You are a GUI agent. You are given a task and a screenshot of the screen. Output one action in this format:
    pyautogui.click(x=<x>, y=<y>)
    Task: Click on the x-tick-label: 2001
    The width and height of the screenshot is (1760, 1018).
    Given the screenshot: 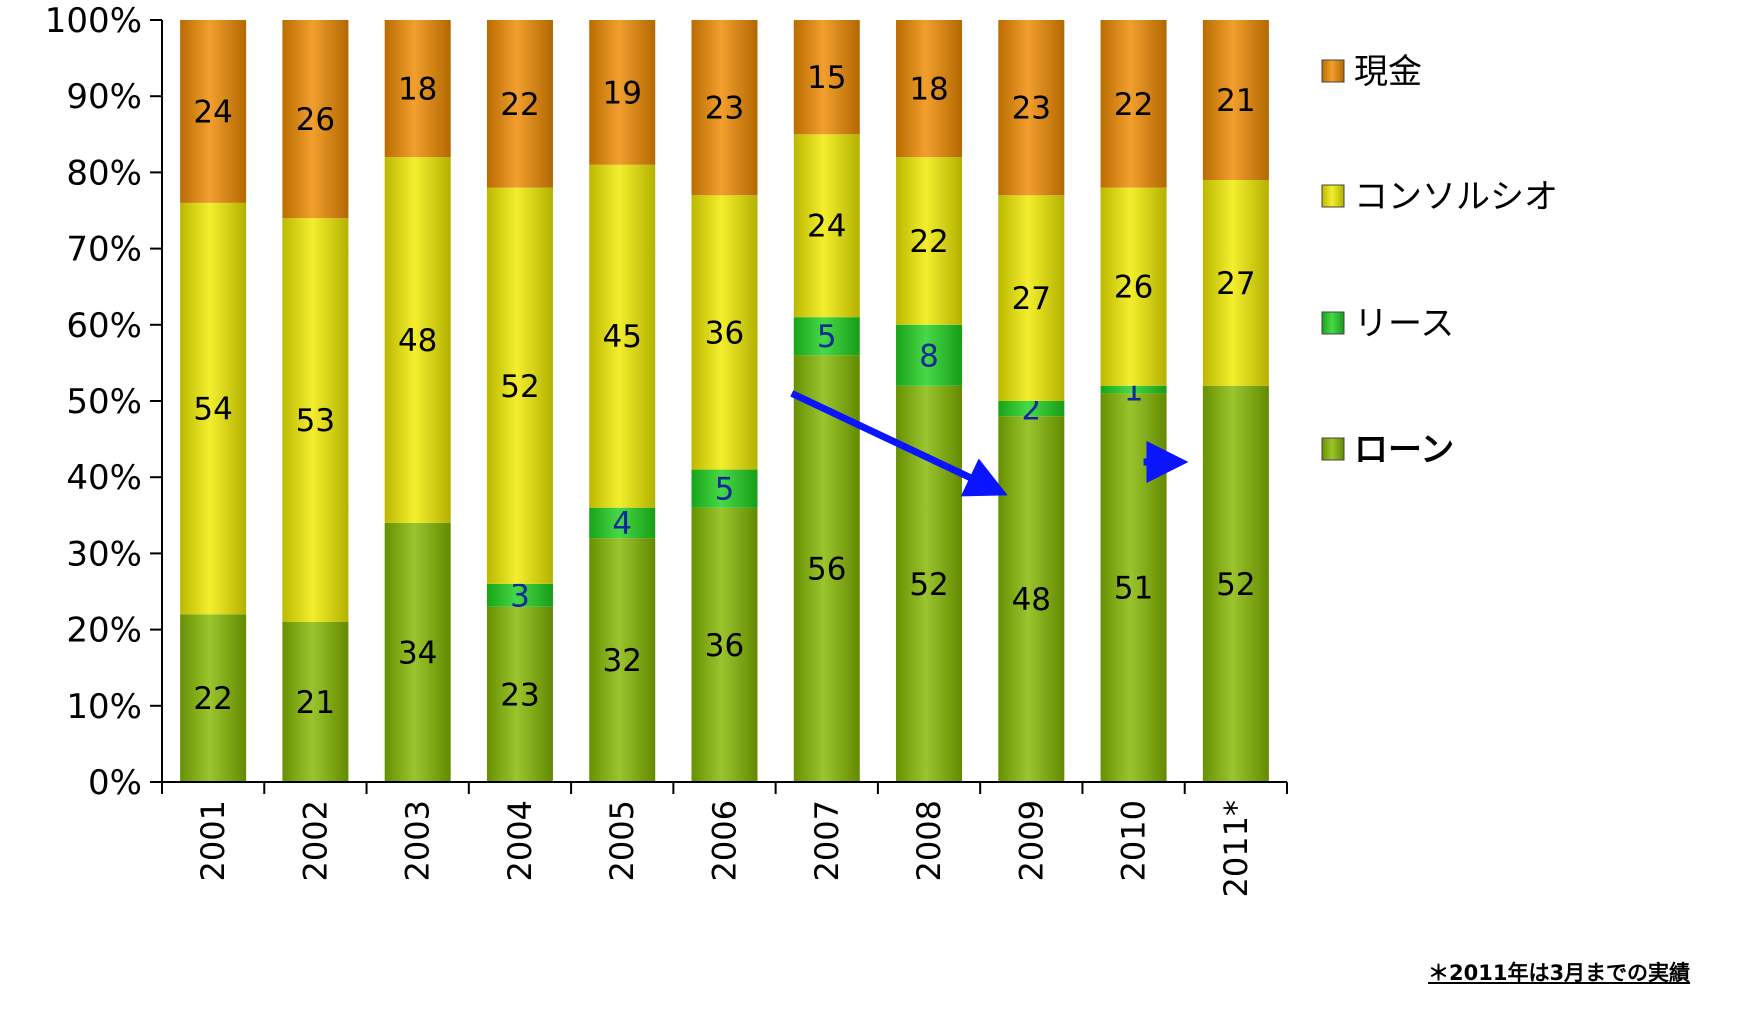 What is the action you would take?
    pyautogui.click(x=213, y=840)
    